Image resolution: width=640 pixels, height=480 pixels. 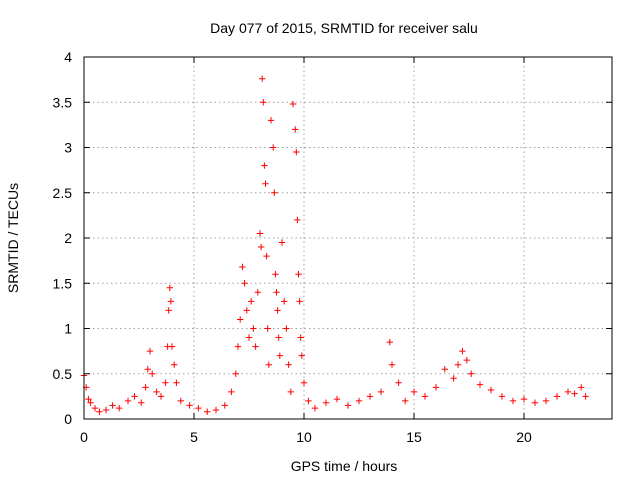 What do you see at coordinates (304, 437) in the screenshot?
I see `x-tick-label: 10` at bounding box center [304, 437].